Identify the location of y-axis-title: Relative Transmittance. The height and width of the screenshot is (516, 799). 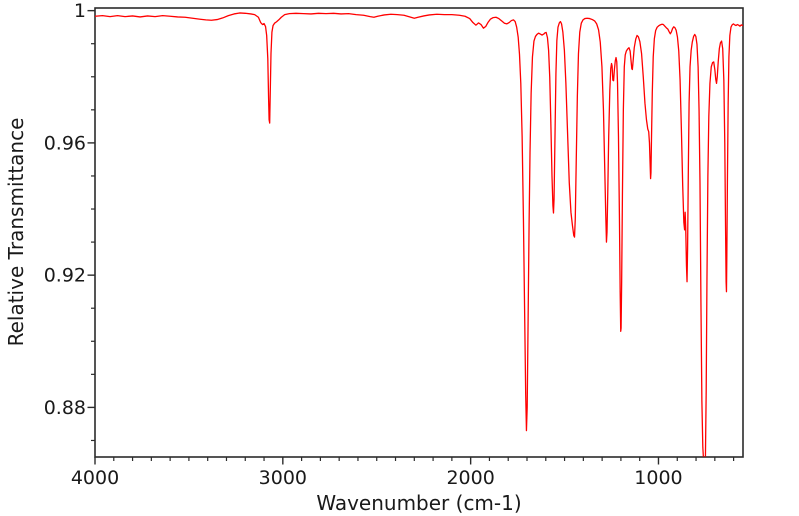
(16, 232).